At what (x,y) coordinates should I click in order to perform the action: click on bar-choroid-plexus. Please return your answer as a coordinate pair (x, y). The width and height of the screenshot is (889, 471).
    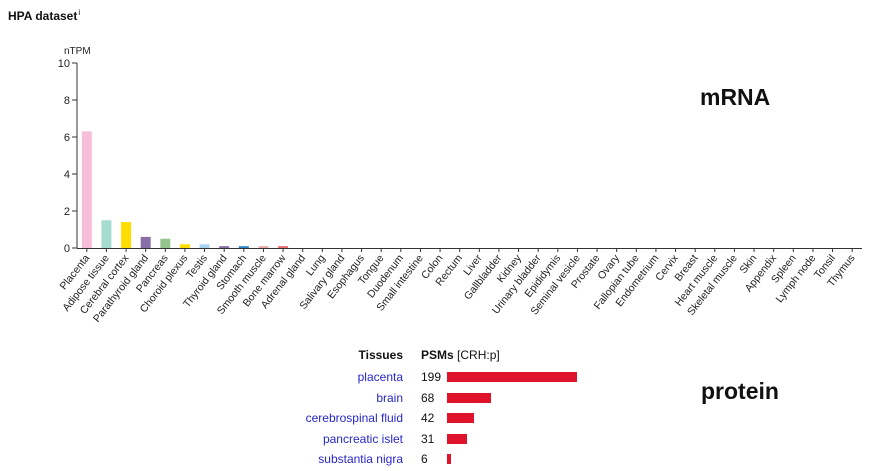
    Looking at the image, I should click on (184, 246).